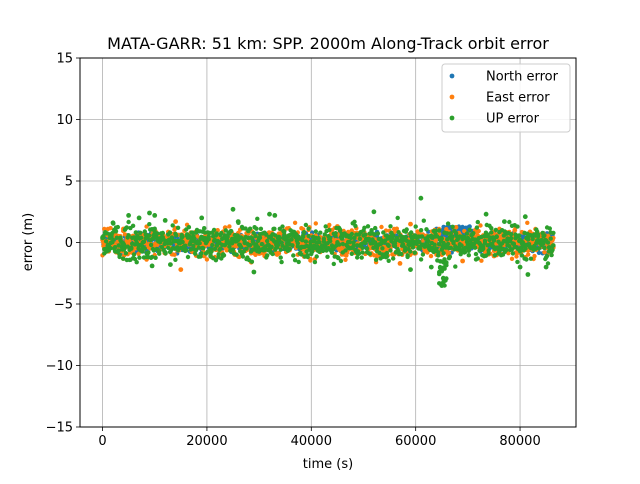 This screenshot has width=640, height=484. What do you see at coordinates (69, 182) in the screenshot?
I see `y-tick-label: 5` at bounding box center [69, 182].